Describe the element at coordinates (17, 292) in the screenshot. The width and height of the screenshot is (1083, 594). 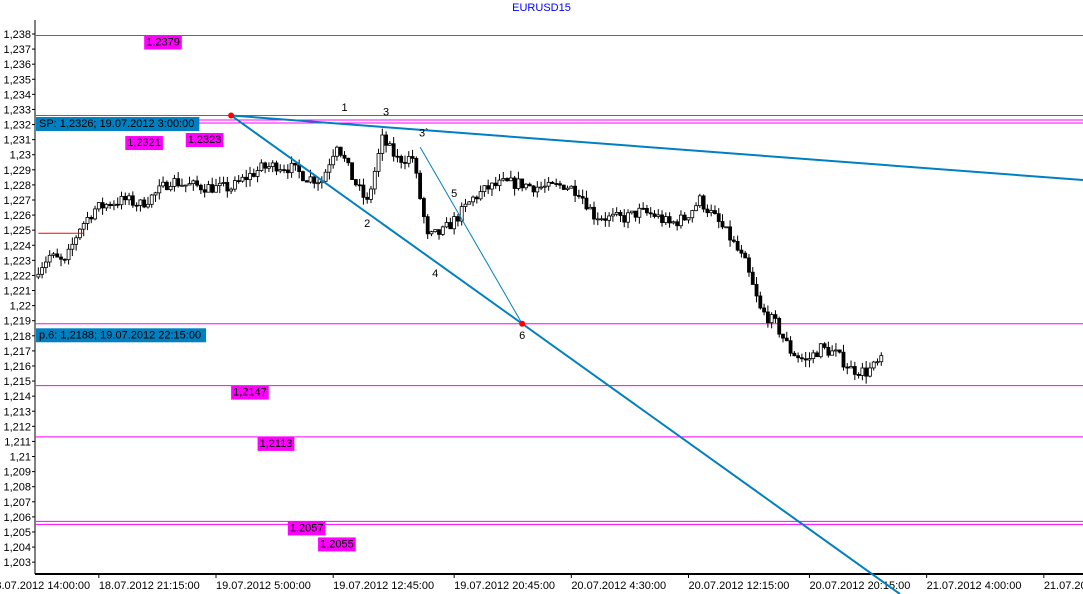
I see `y-tick-label: 1,221` at that location.